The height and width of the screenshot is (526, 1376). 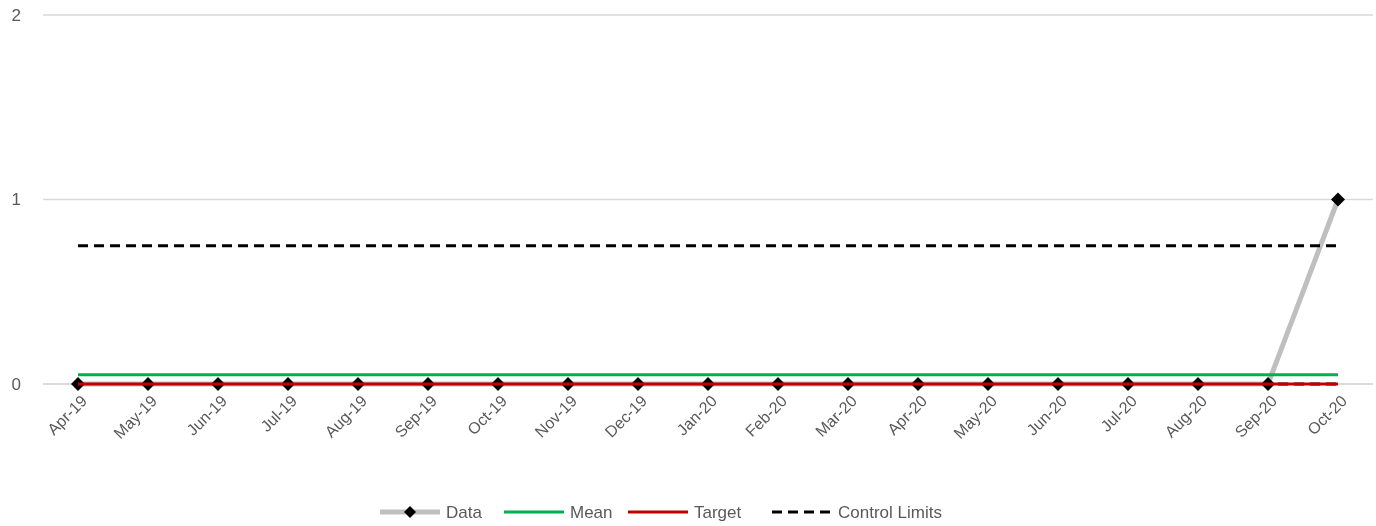 What do you see at coordinates (718, 512) in the screenshot?
I see `legend-label: Target` at bounding box center [718, 512].